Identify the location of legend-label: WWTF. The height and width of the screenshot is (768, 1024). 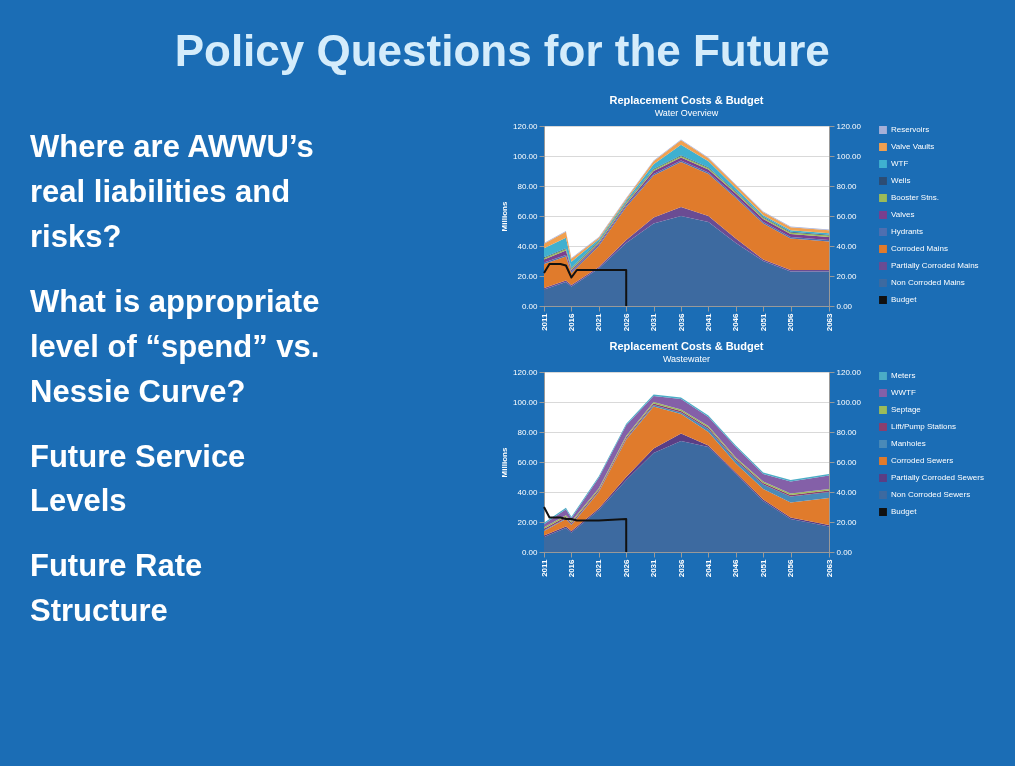
(903, 392).